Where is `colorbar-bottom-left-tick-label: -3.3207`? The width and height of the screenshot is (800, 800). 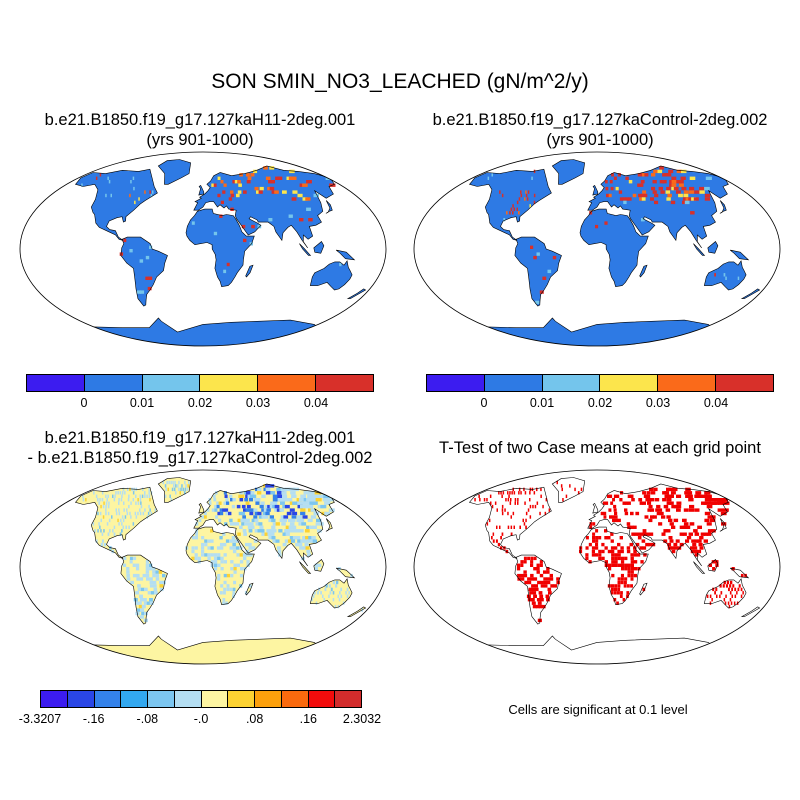
colorbar-bottom-left-tick-label: -3.3207 is located at coordinates (40, 719).